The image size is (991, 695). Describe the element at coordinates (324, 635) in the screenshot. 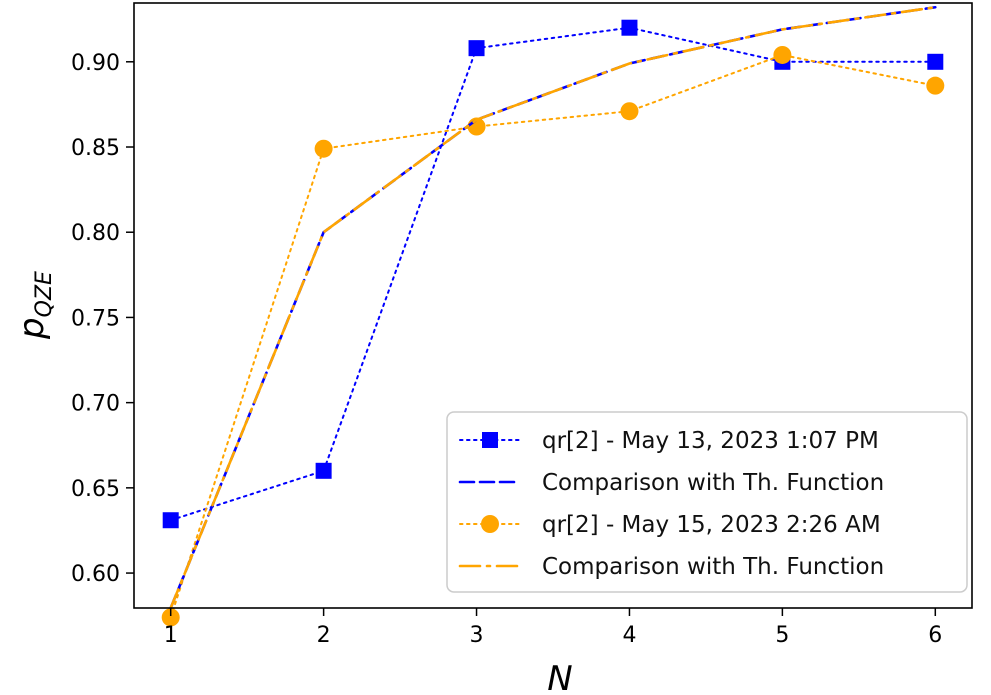

I see `x-tick-label: 2` at that location.